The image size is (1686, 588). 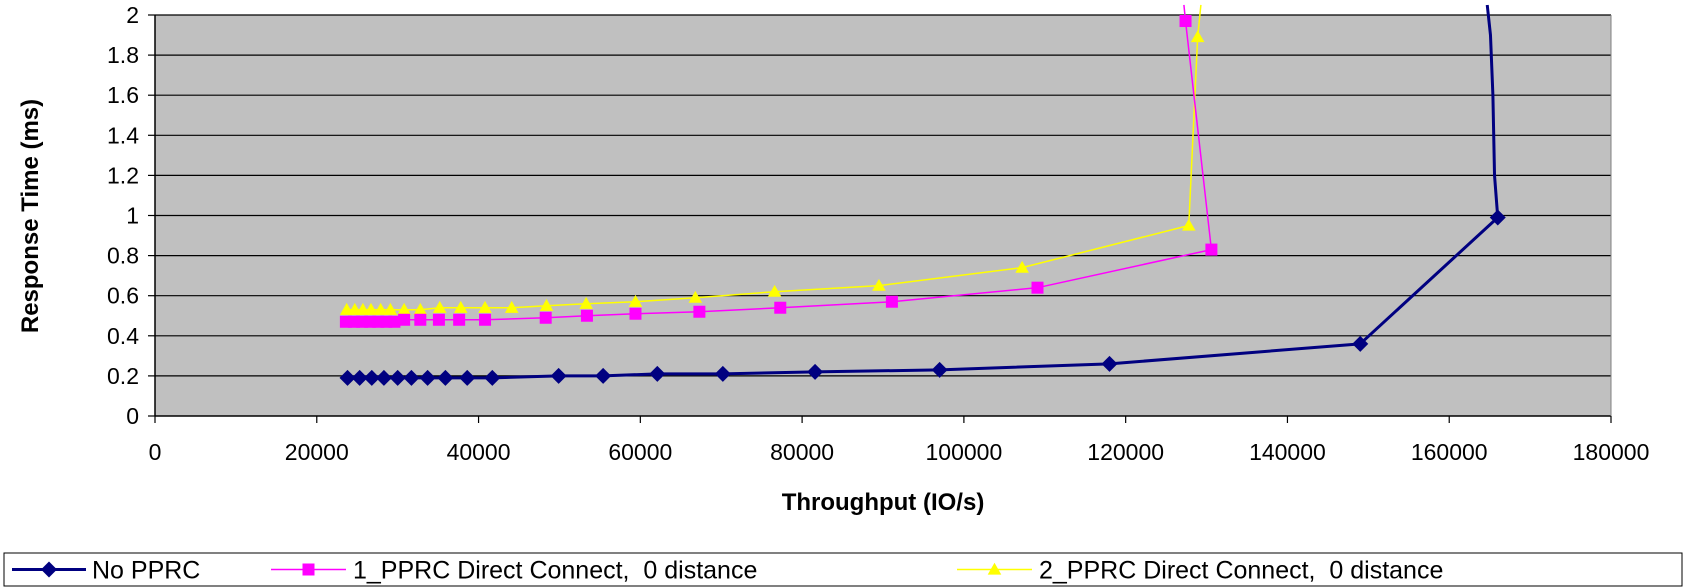 What do you see at coordinates (123, 55) in the screenshot?
I see `y-tick-label-9: 1.8` at bounding box center [123, 55].